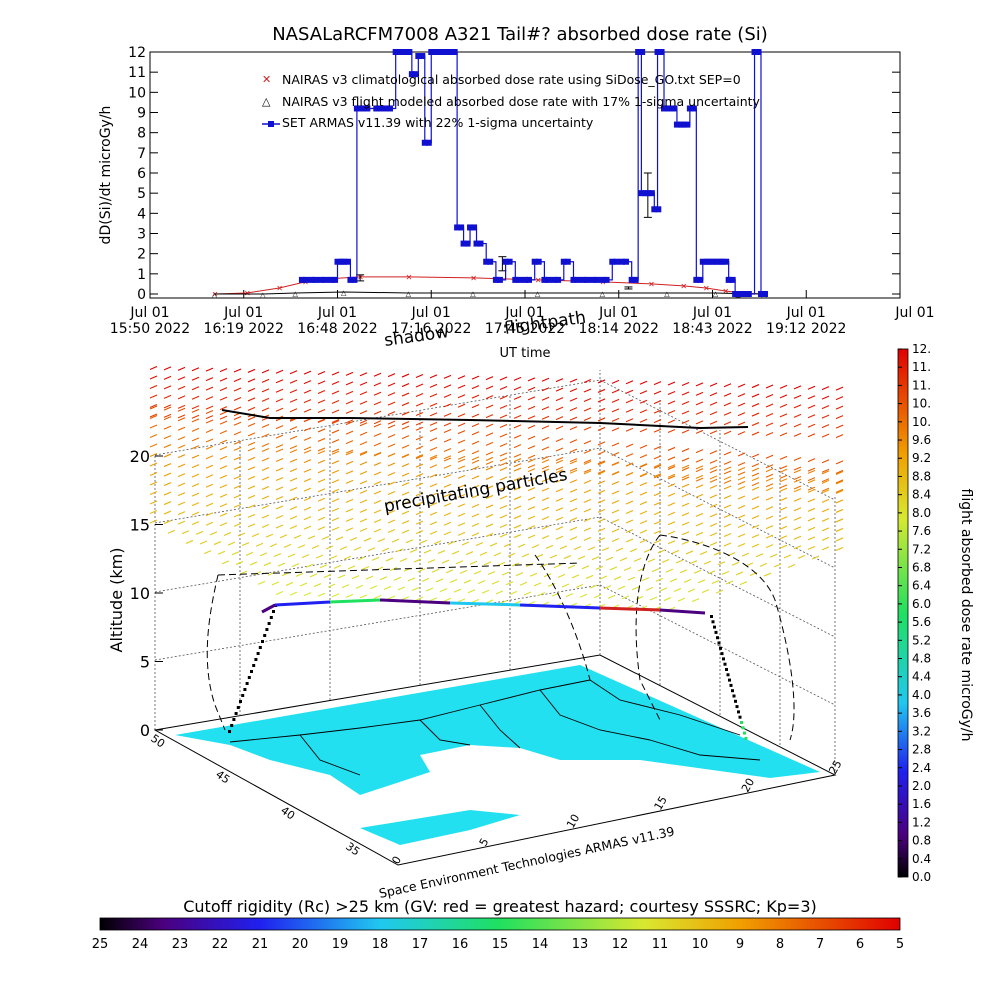 The height and width of the screenshot is (1000, 1000). I want to click on altitude-tick-label: 0, so click(145, 730).